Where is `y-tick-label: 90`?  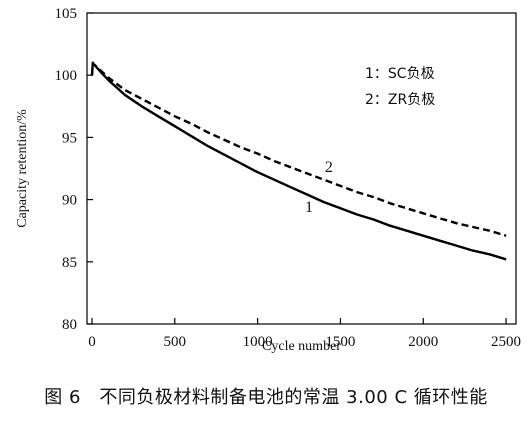
y-tick-label: 90 is located at coordinates (69, 201).